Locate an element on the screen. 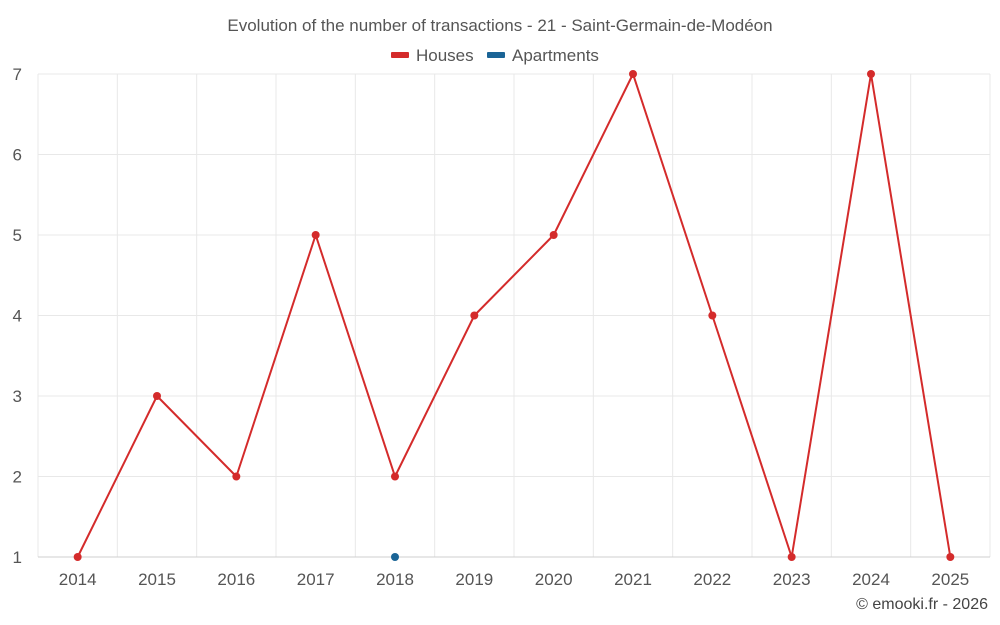 This screenshot has width=1000, height=625. x-tick-label: 2022 is located at coordinates (712, 579).